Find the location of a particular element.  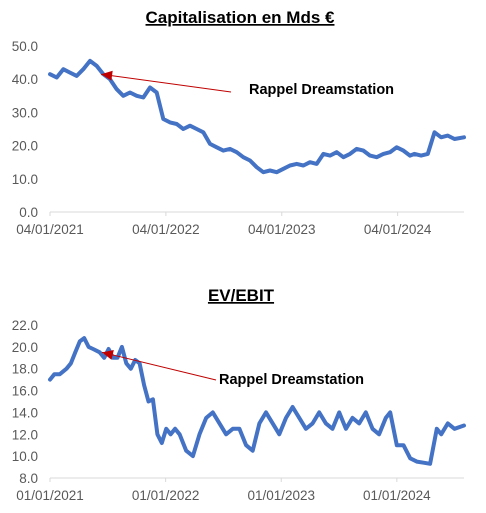

ev-ebit-y-tick-label: 8.0 is located at coordinates (28, 478).